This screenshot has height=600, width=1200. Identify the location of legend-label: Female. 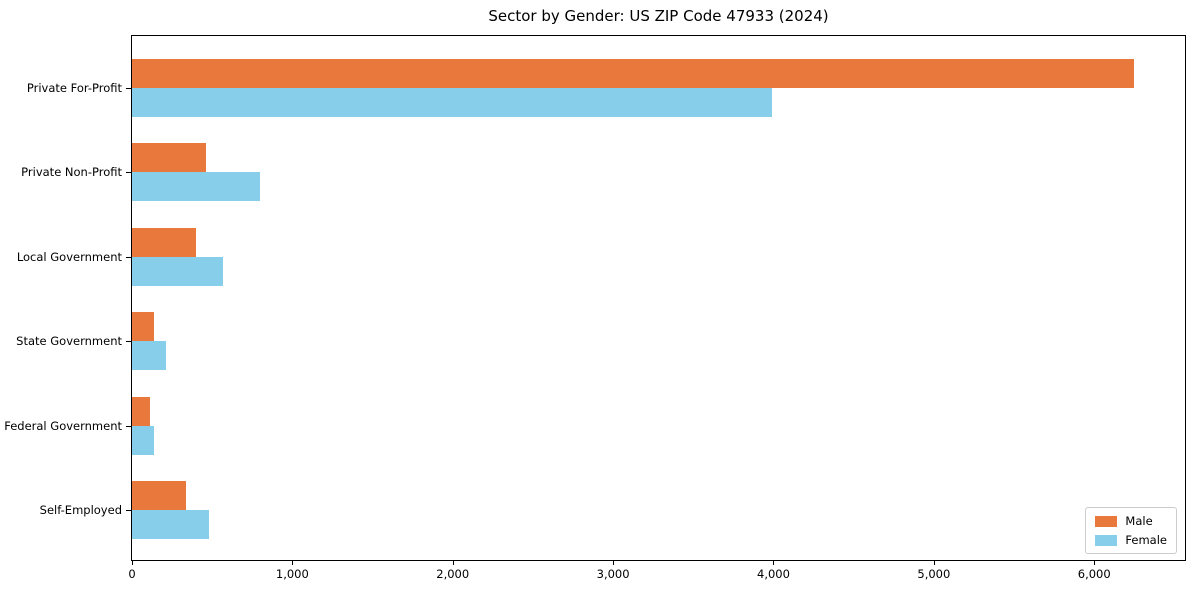
(1146, 540).